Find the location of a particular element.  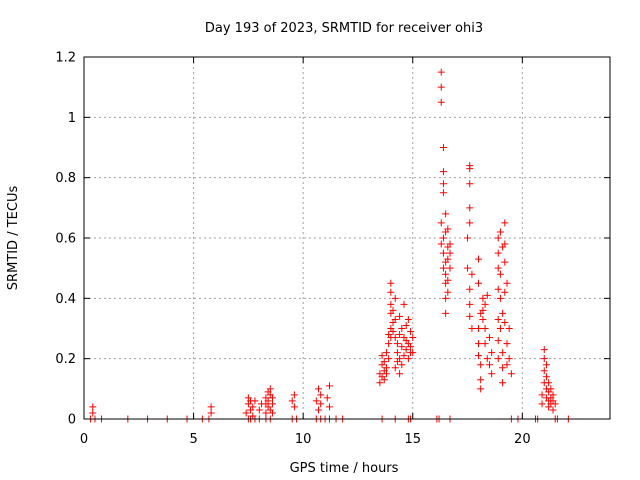

y-tick-label: 0.6 is located at coordinates (65, 239).